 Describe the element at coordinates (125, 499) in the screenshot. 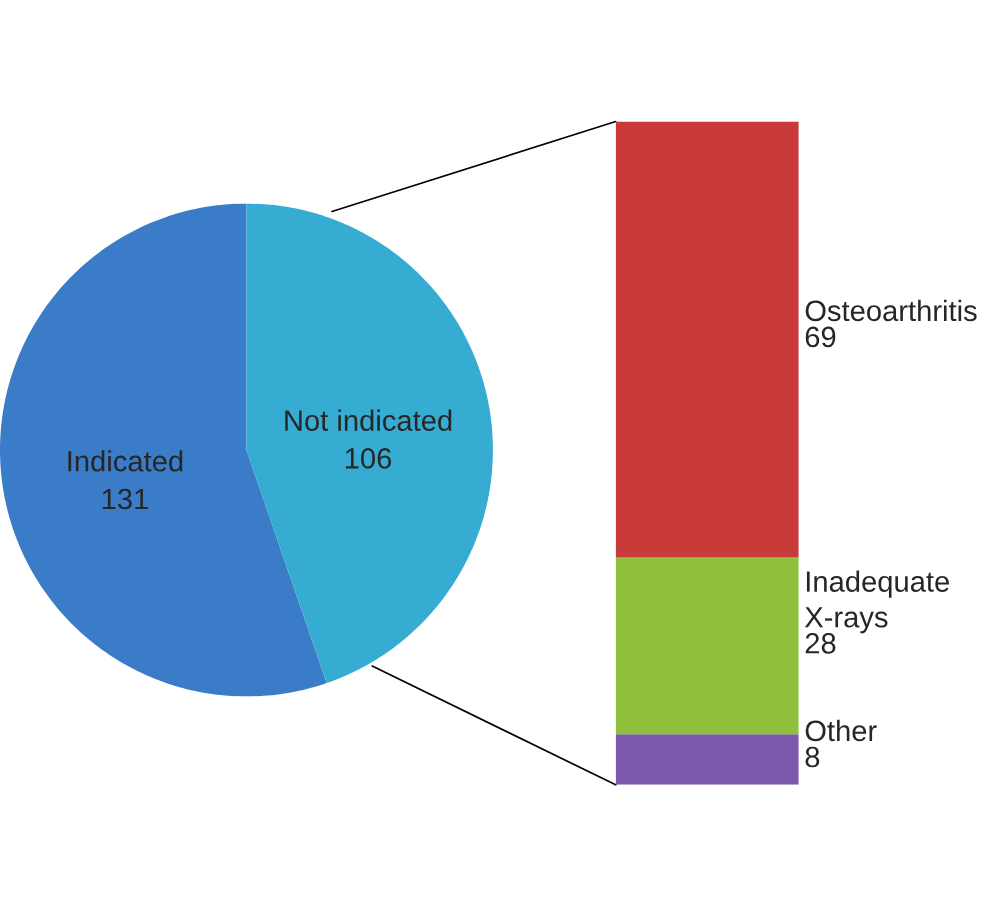

I see `data-label: 131` at that location.